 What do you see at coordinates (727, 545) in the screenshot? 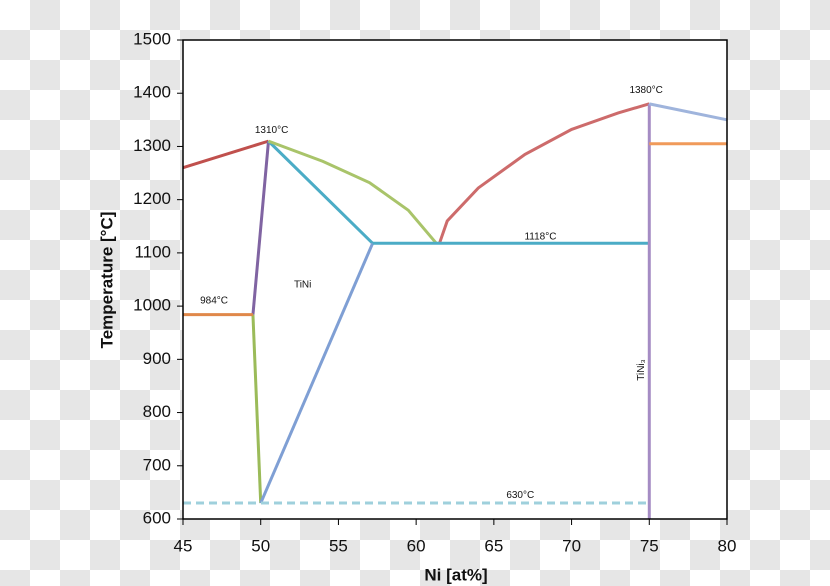
I see `x-tick-label: 80` at bounding box center [727, 545].